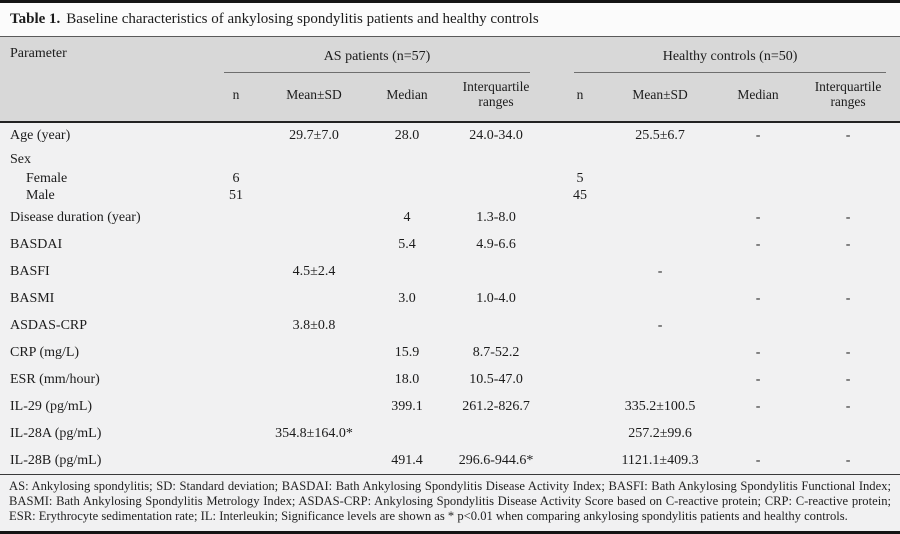  I want to click on column-header-as-median: Median, so click(407, 97).